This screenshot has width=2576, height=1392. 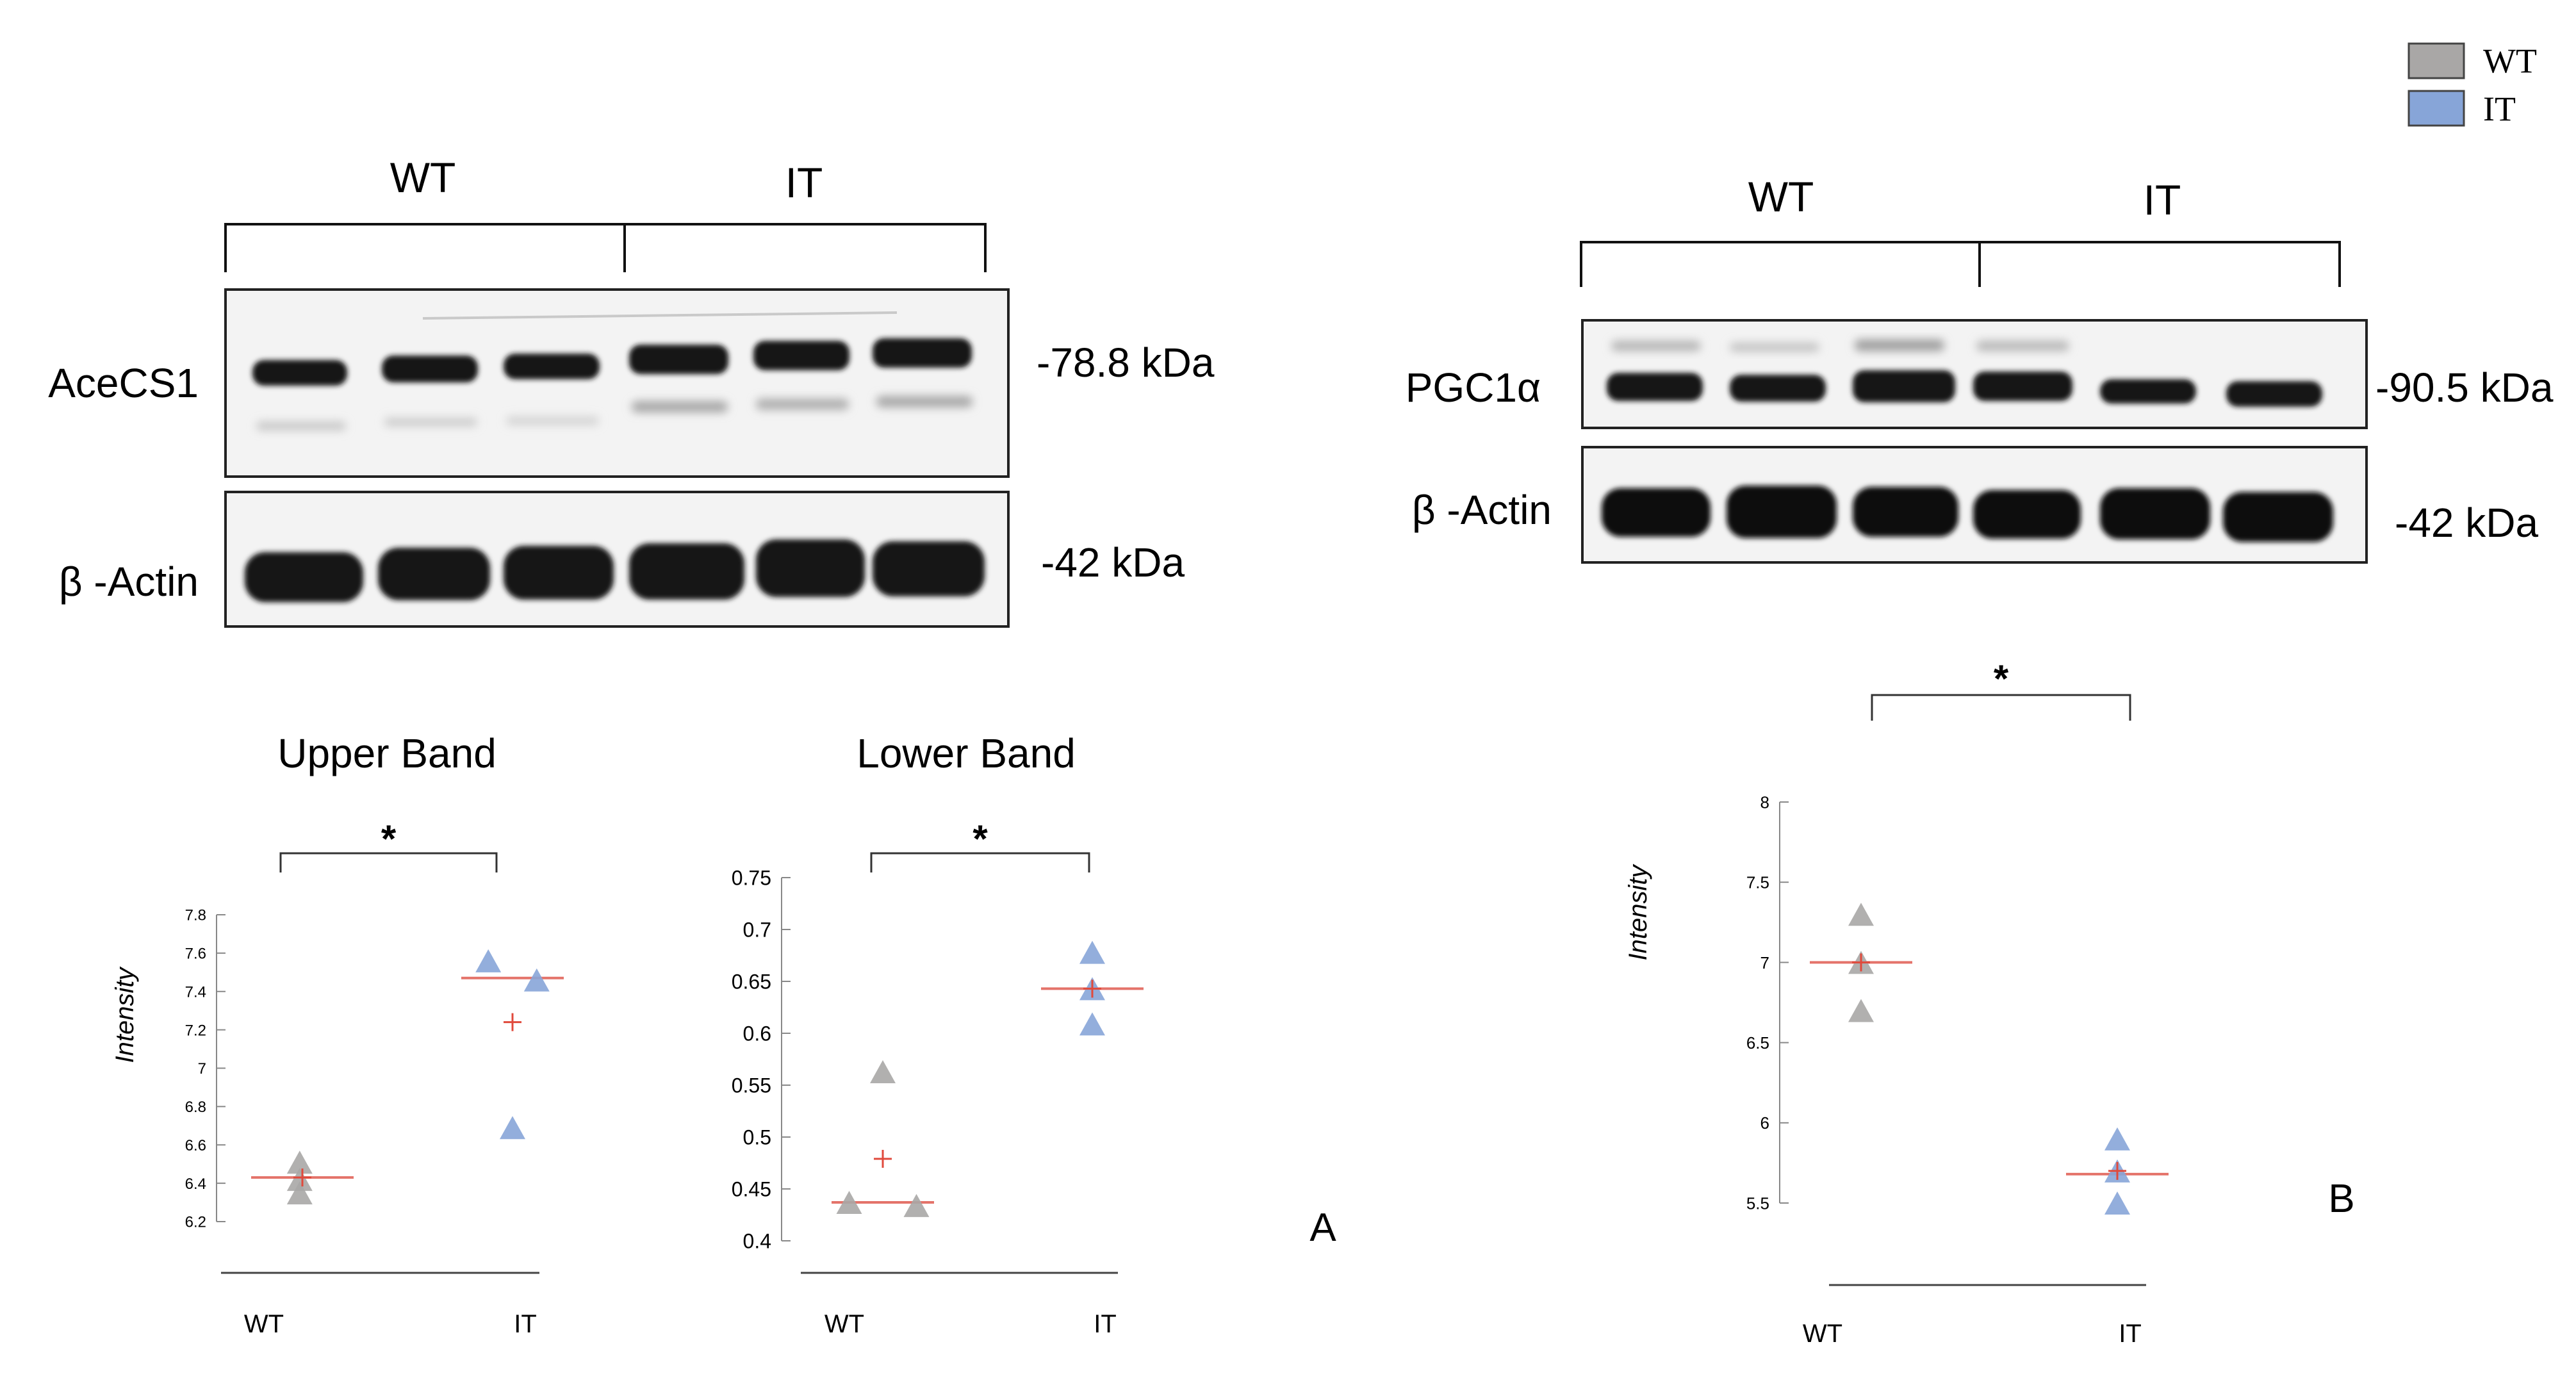 What do you see at coordinates (1765, 1123) in the screenshot?
I see `y-tick-label: 6` at bounding box center [1765, 1123].